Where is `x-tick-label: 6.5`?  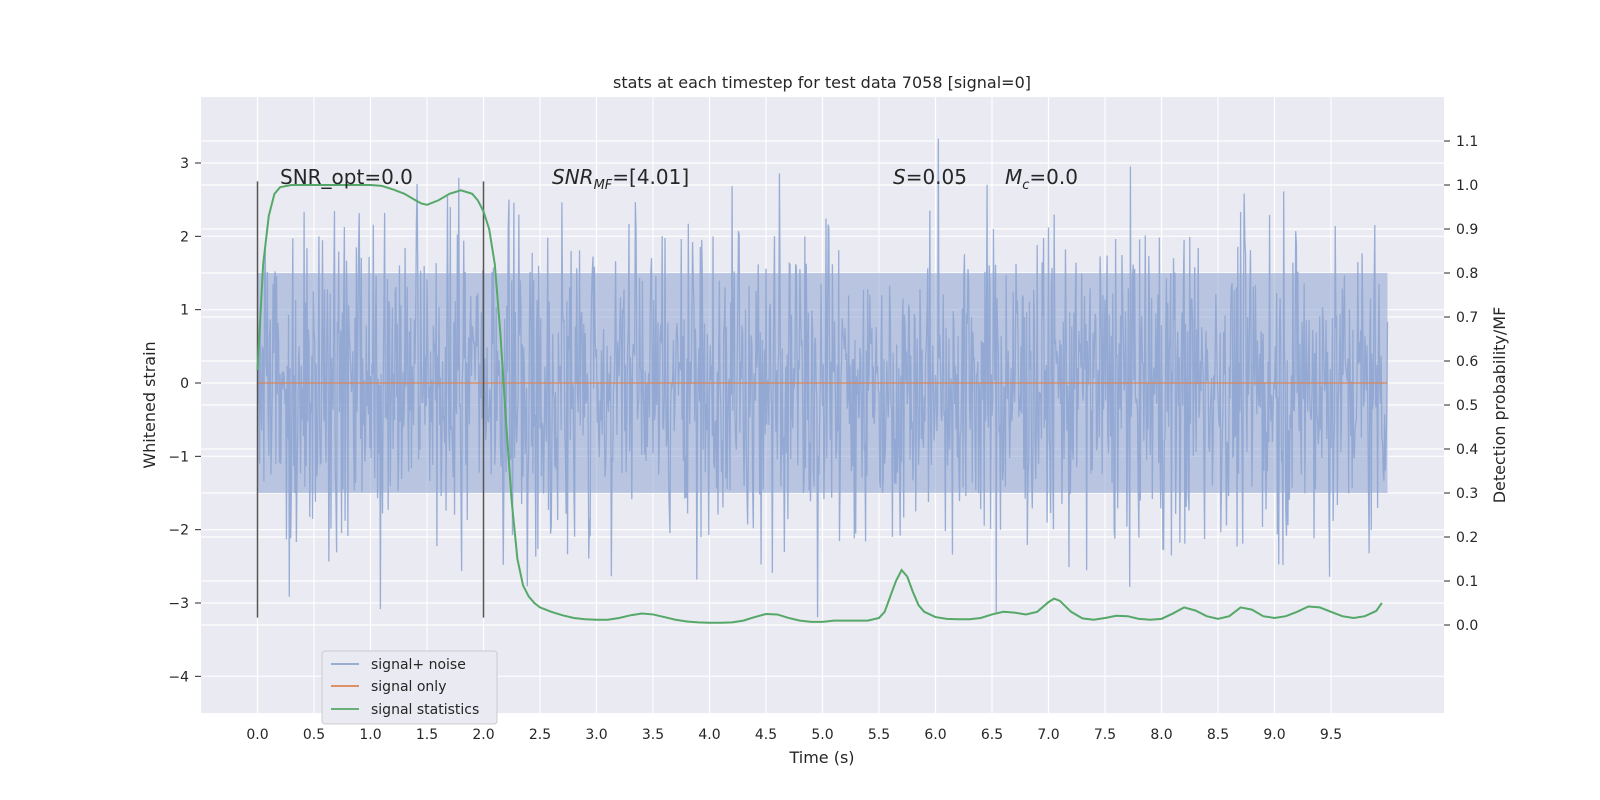 x-tick-label: 6.5 is located at coordinates (992, 735).